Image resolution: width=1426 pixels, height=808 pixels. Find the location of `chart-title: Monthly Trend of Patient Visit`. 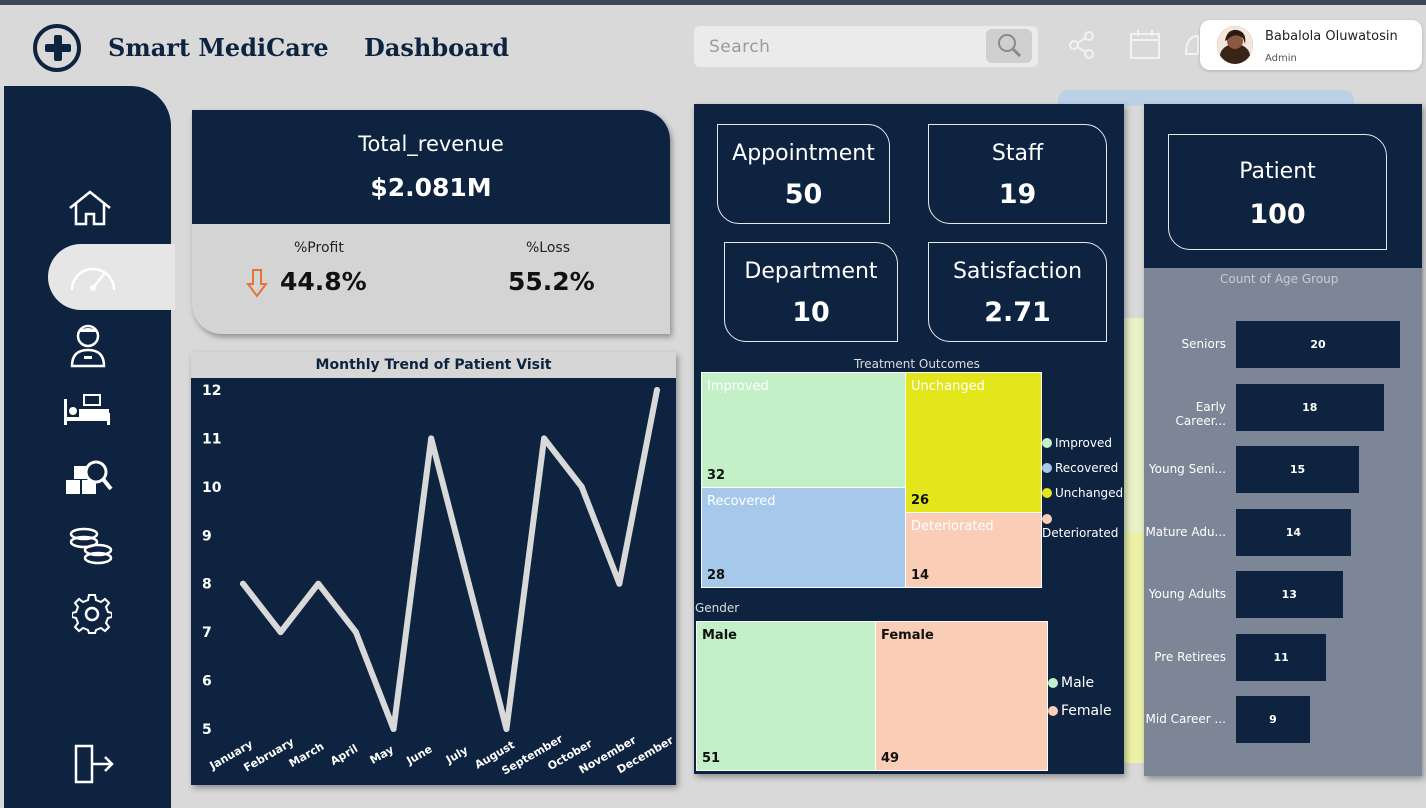

chart-title: Monthly Trend of Patient Visit is located at coordinates (433, 365).